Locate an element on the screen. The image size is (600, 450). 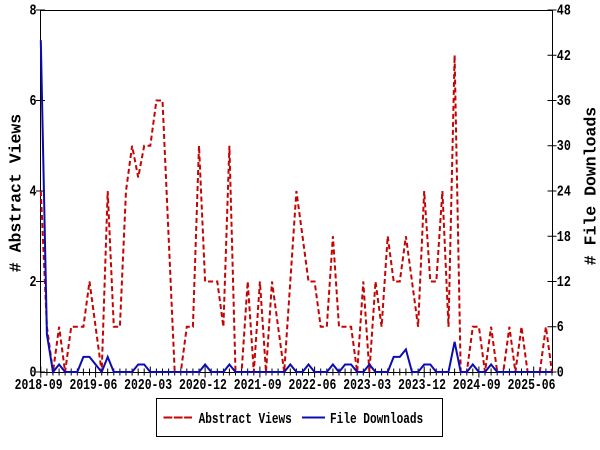
svg-text: 2024-09 is located at coordinates (477, 385).